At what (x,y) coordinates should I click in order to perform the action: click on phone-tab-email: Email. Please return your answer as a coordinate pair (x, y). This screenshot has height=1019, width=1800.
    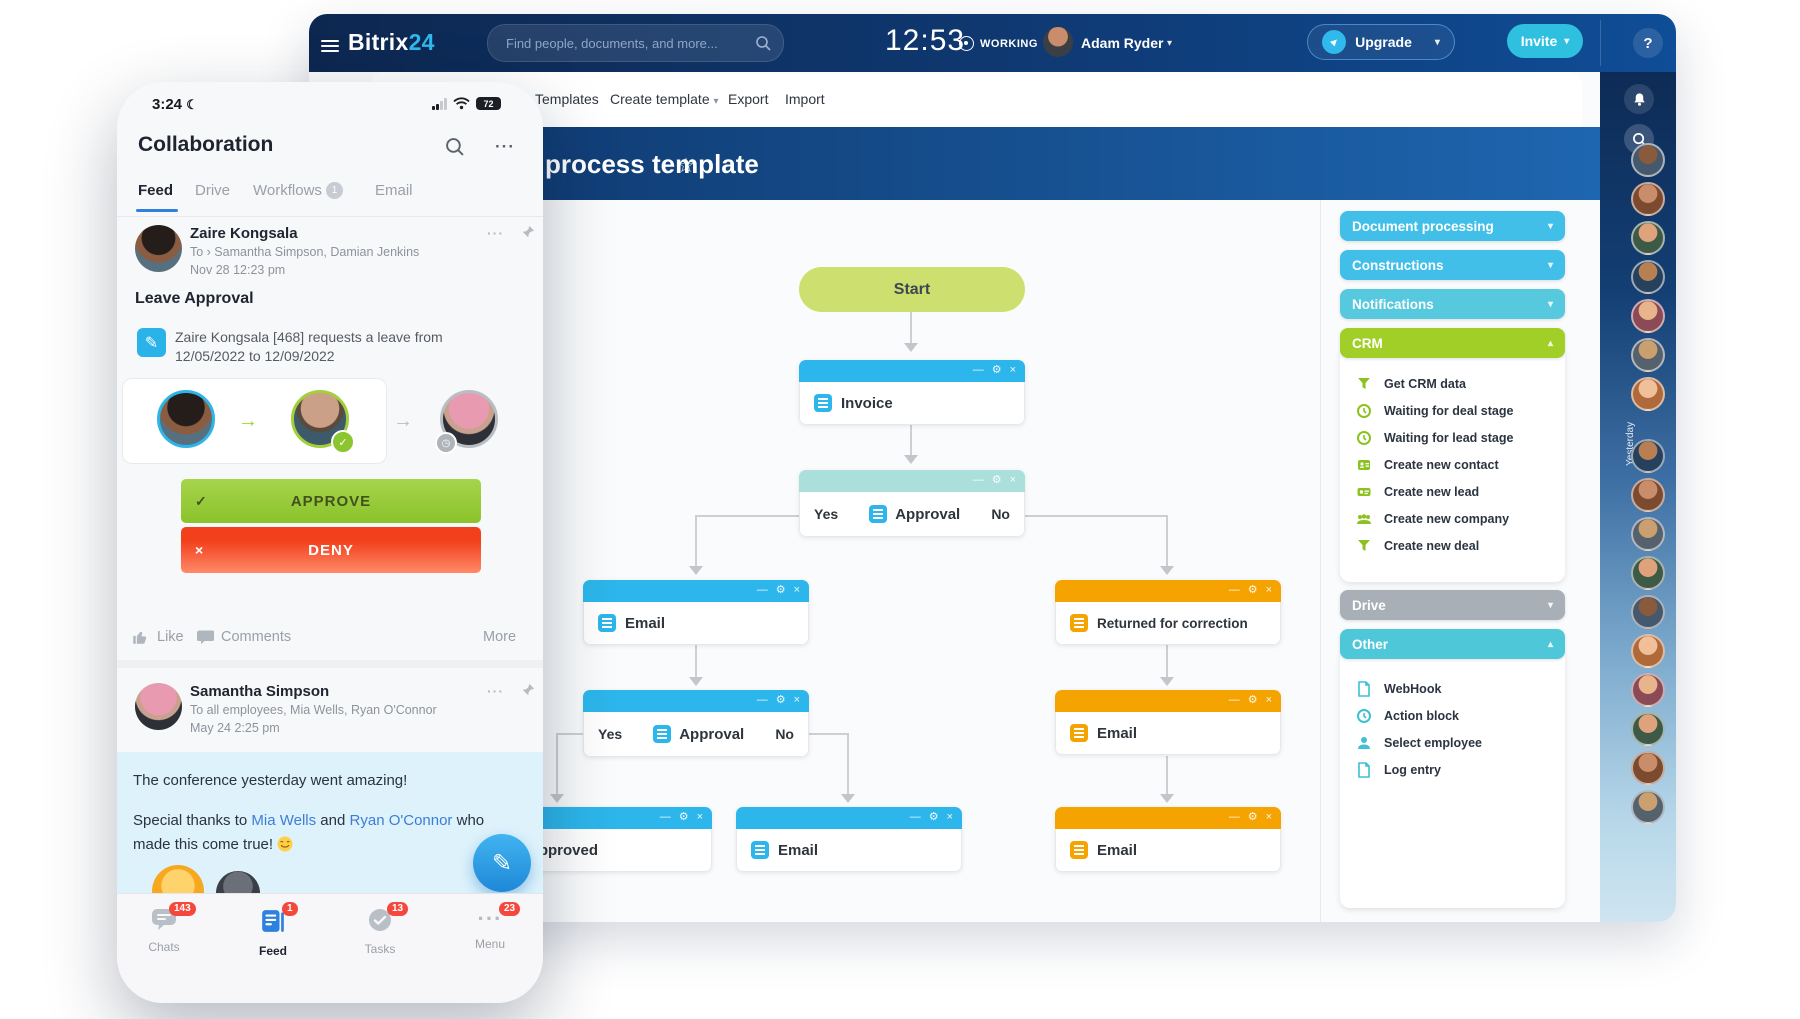
    Looking at the image, I should click on (394, 190).